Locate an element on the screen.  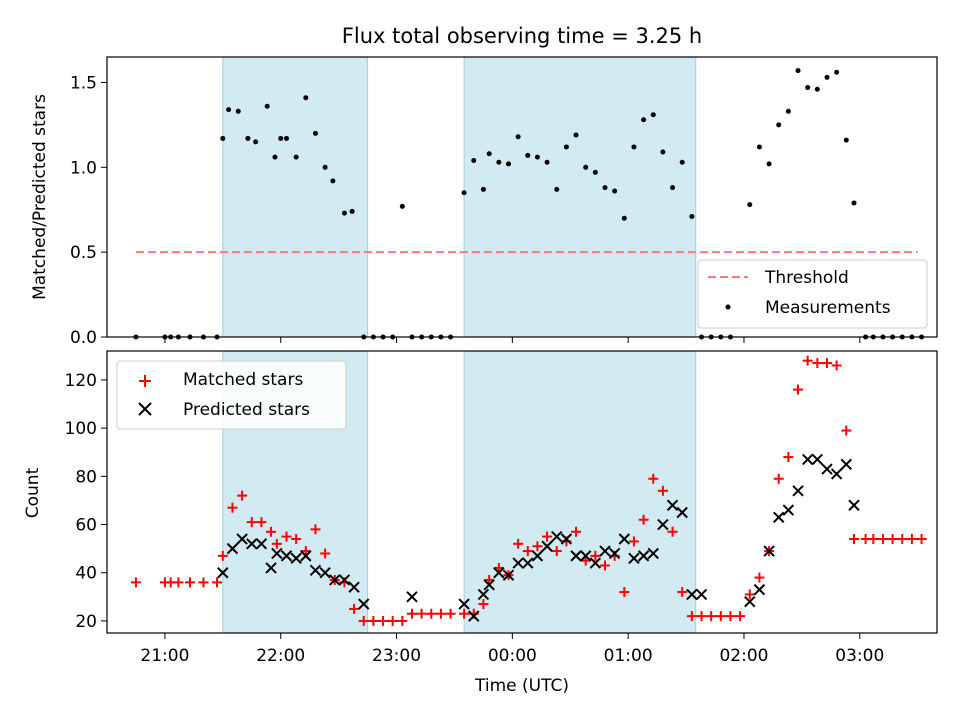
bottom-legend-box is located at coordinates (231, 395).